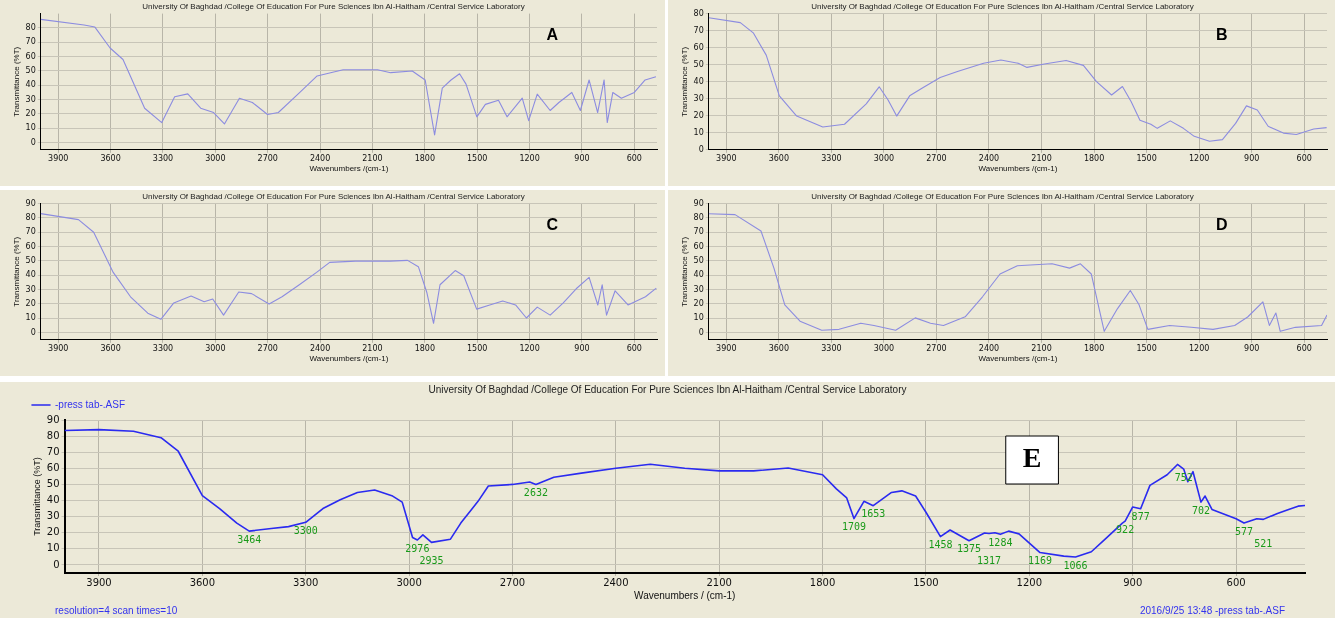  What do you see at coordinates (1040, 561) in the screenshot?
I see `annotation: 1169` at bounding box center [1040, 561].